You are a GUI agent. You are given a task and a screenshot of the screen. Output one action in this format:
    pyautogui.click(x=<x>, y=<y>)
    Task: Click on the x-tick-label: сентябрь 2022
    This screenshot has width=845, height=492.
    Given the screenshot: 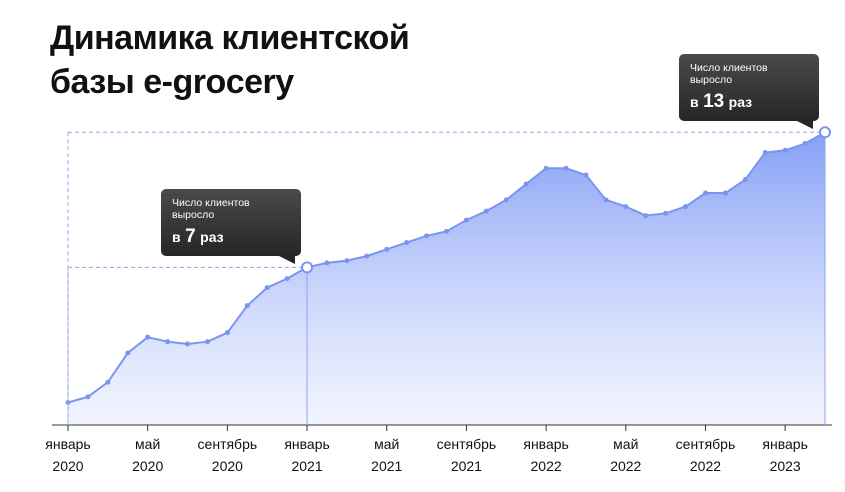 What is the action you would take?
    pyautogui.click(x=705, y=455)
    